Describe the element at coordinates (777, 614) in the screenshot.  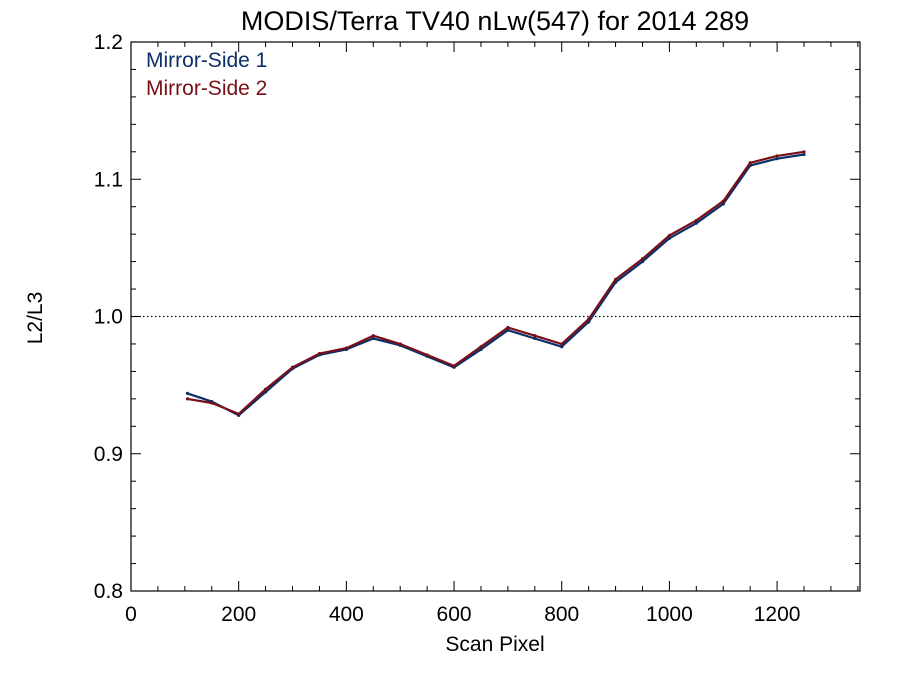
I see `x-tick-label: 1200` at that location.